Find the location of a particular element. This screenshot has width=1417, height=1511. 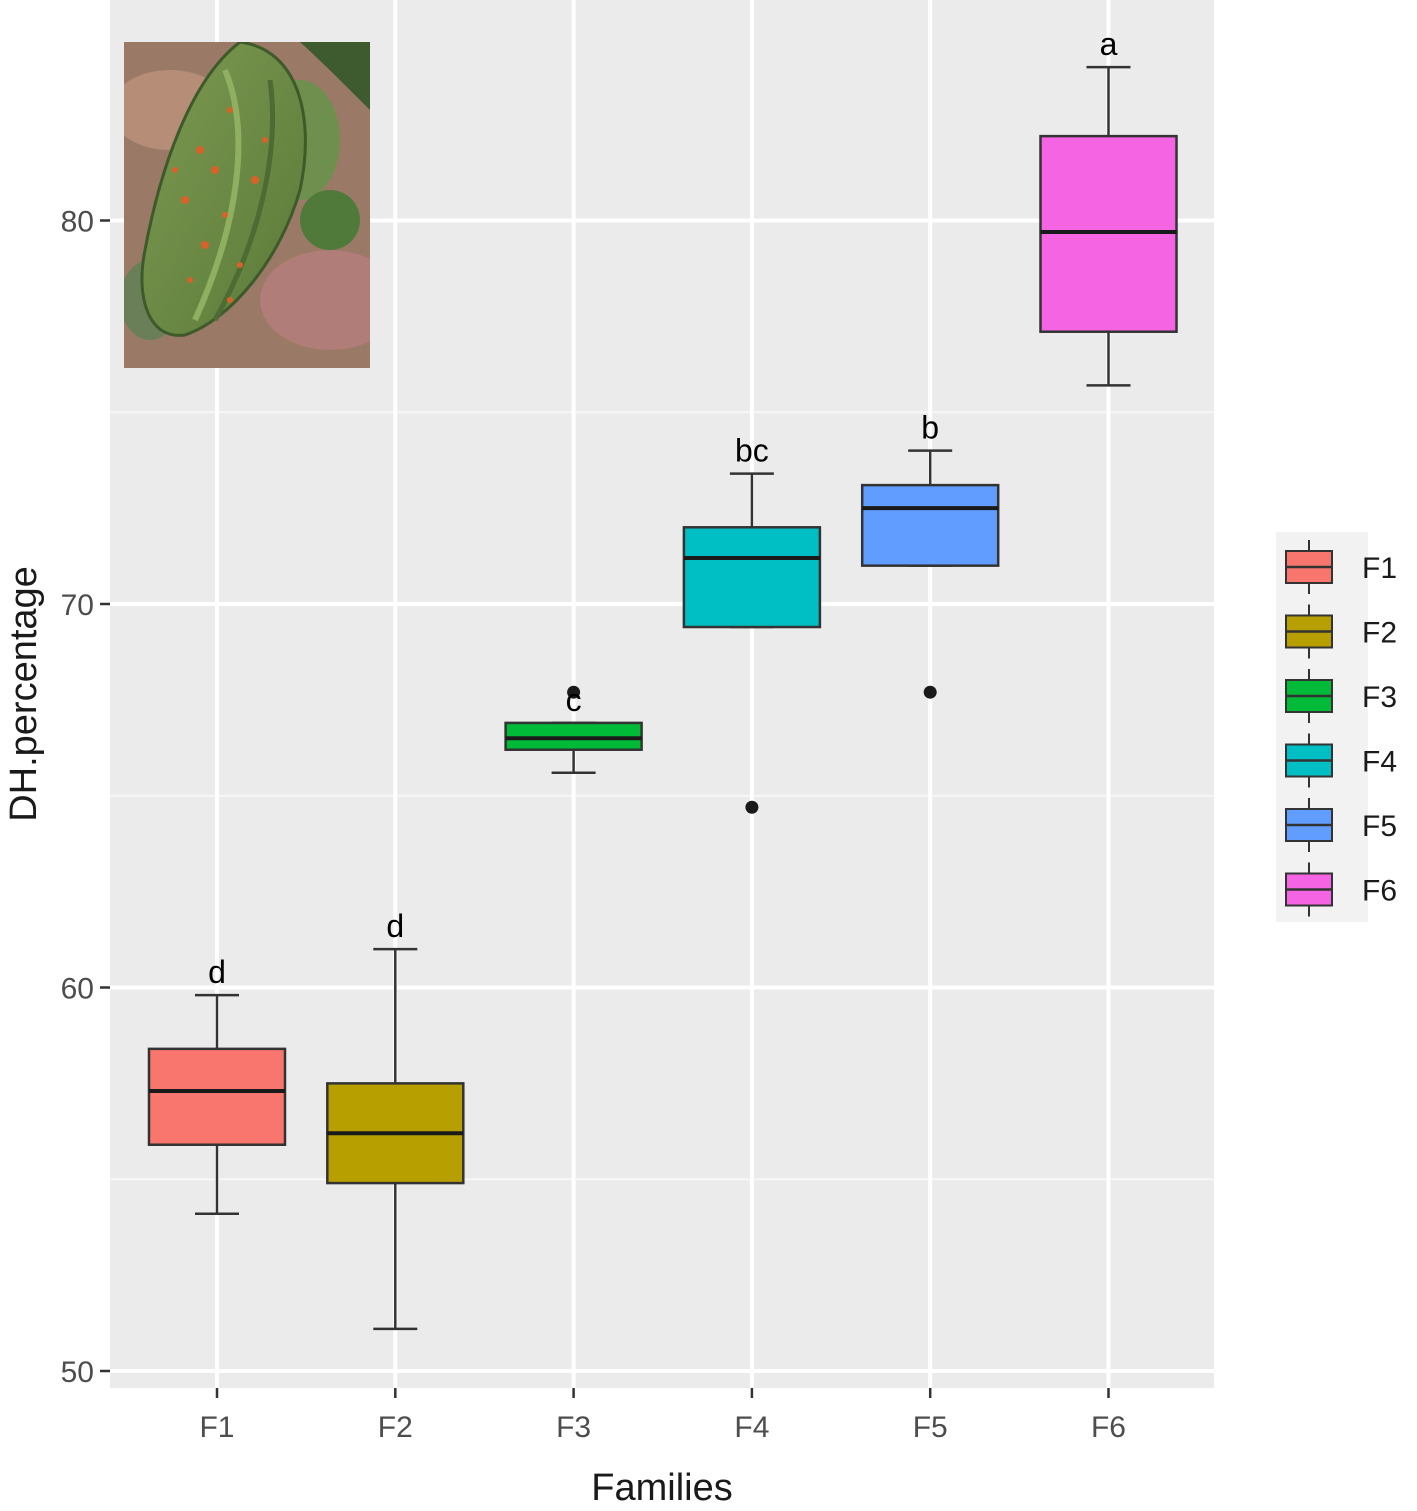

x-tick-label: F5 is located at coordinates (930, 1427).